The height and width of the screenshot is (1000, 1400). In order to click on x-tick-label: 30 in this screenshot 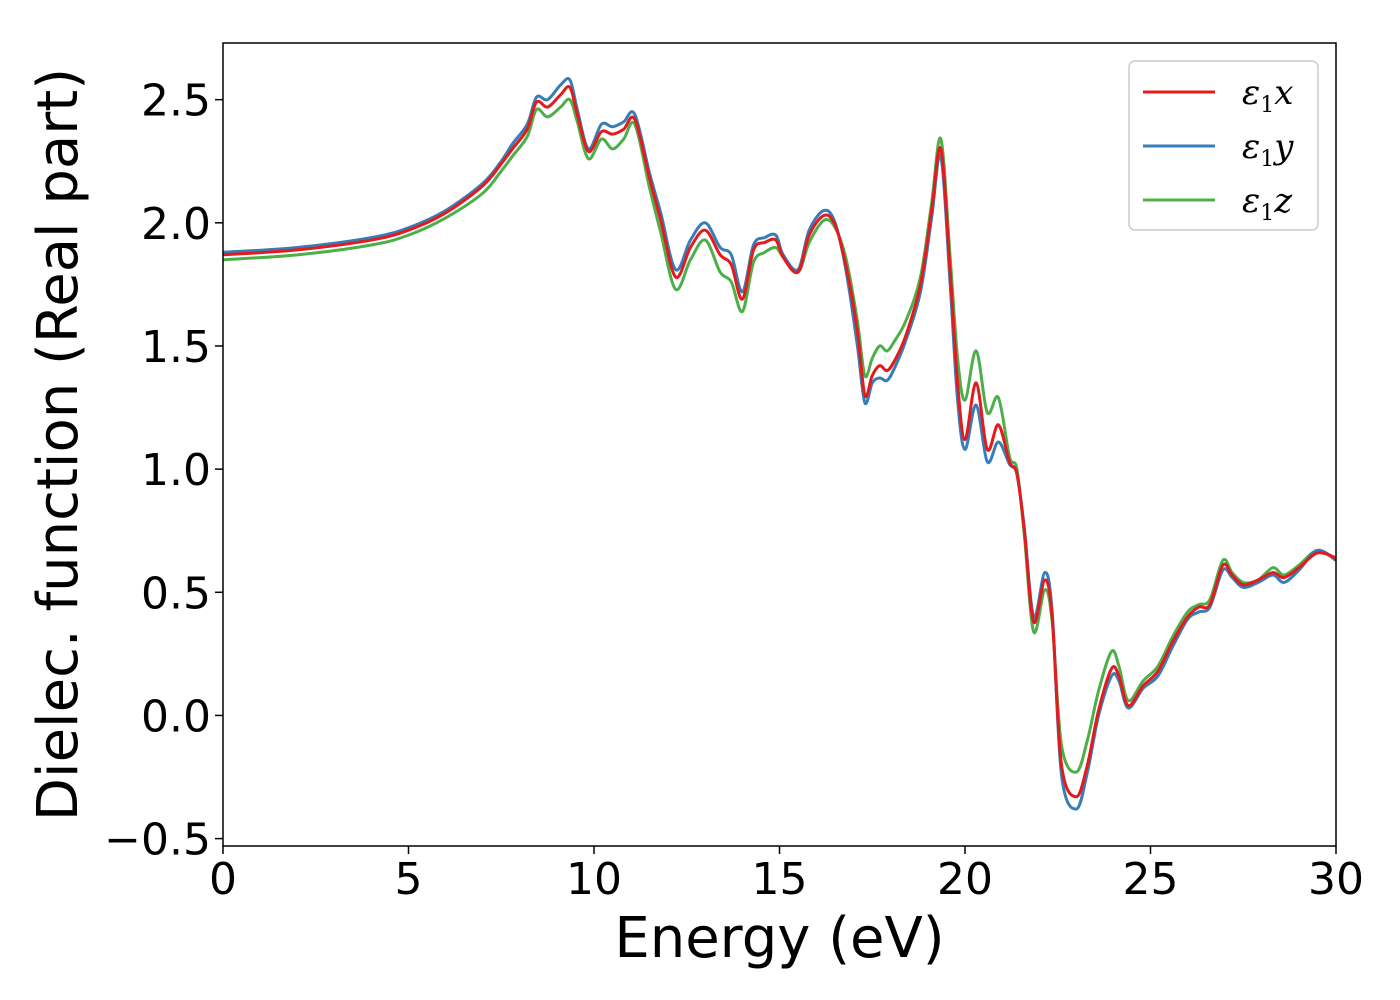, I will do `click(1336, 879)`.